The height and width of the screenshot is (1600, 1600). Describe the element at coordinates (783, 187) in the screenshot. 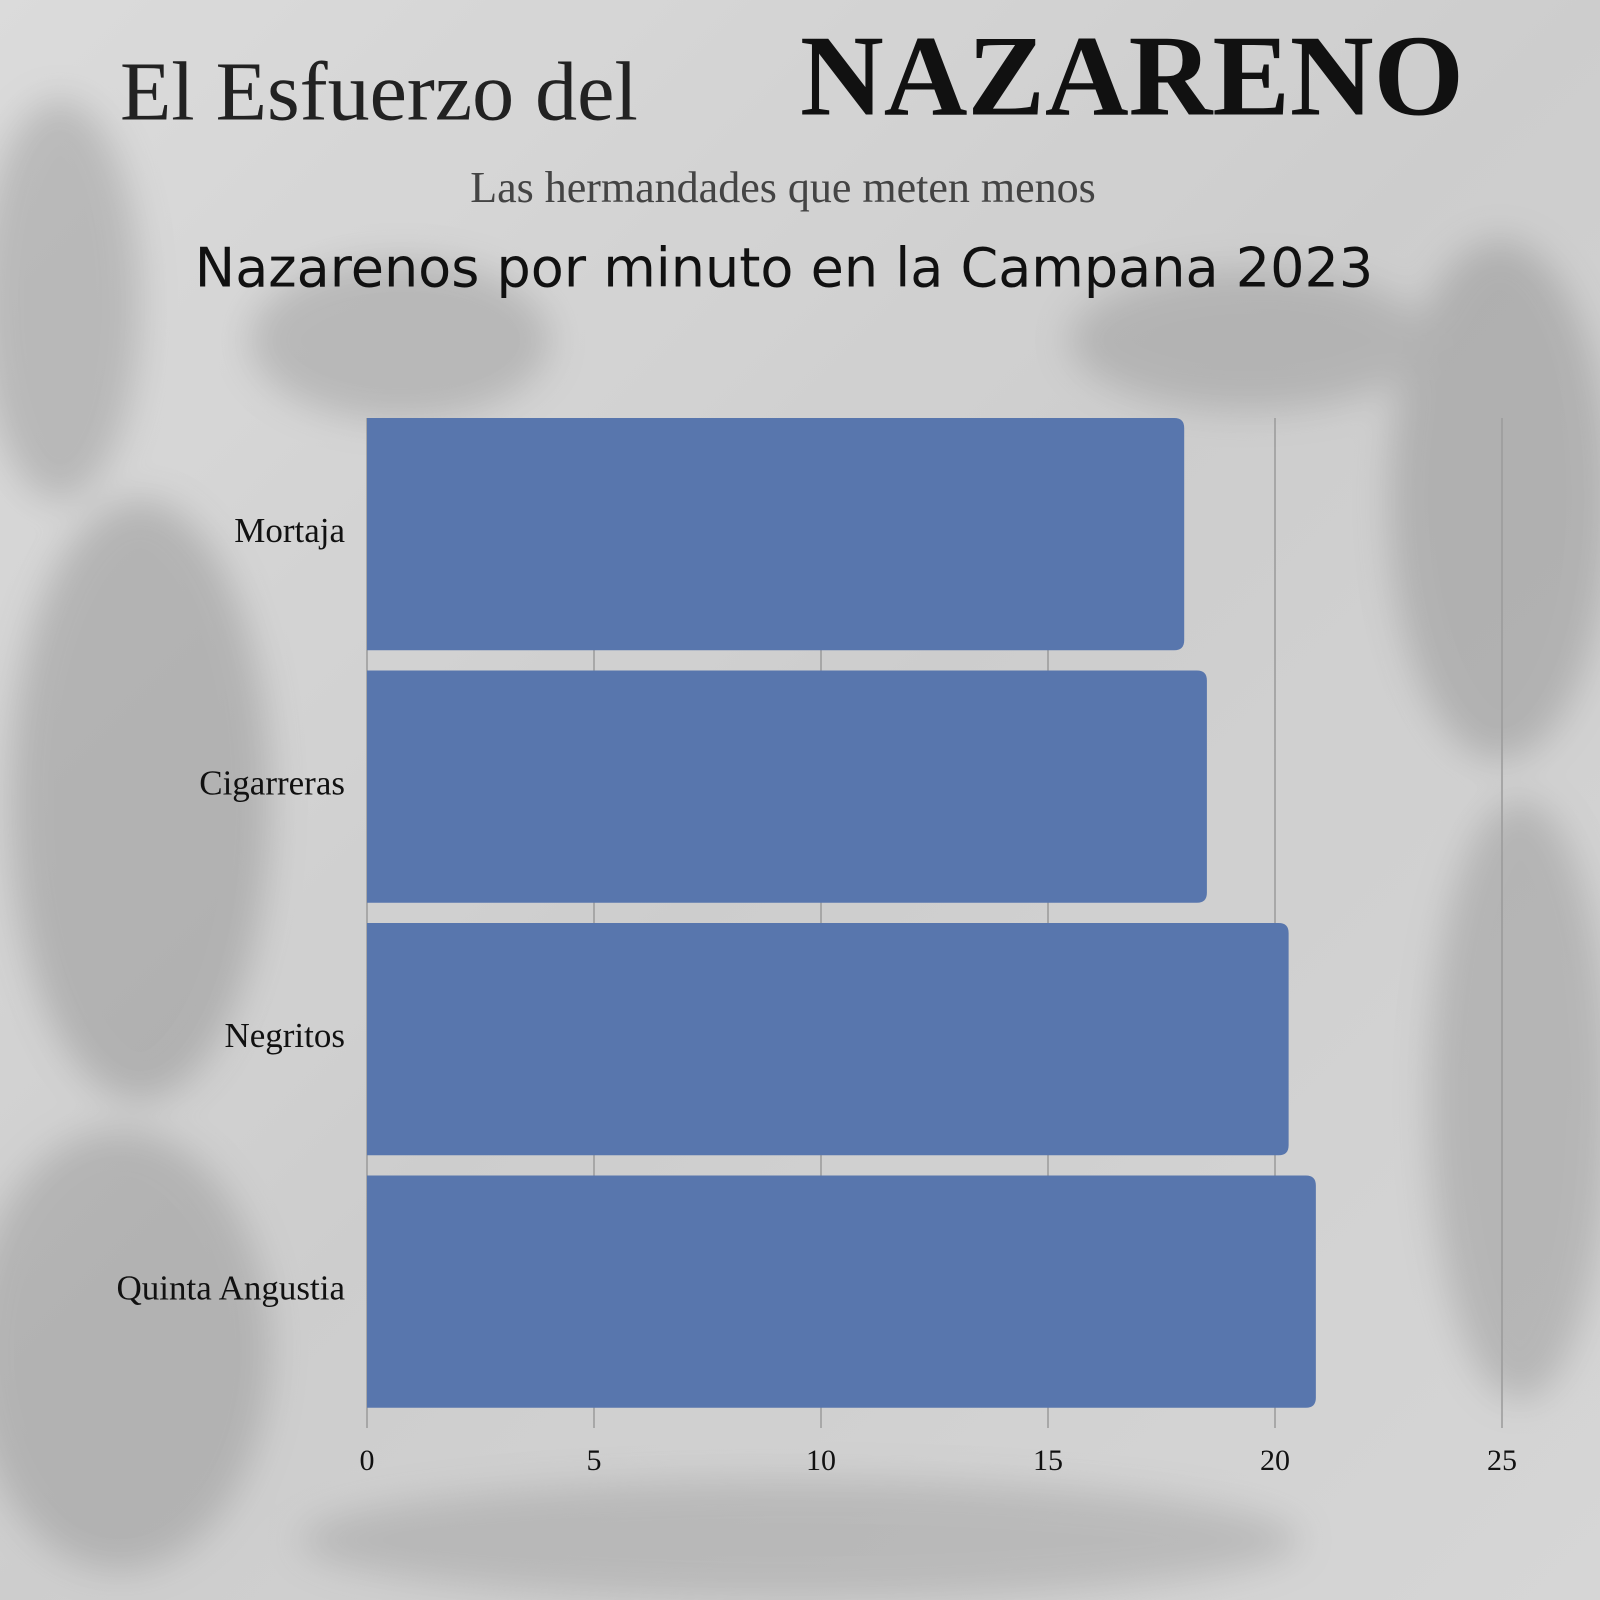

I see `subtitle: Las hermandades que meten menos` at that location.